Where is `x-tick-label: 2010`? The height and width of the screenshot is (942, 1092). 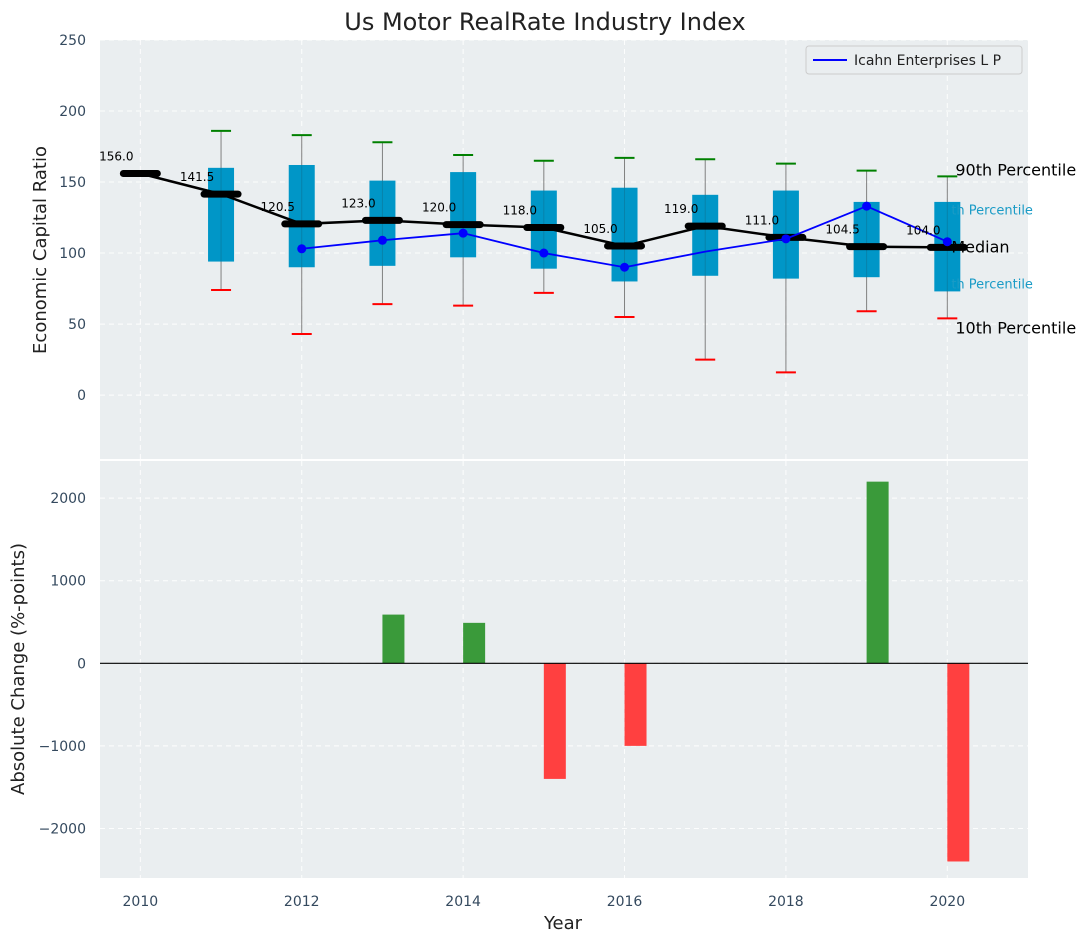
x-tick-label: 2010 is located at coordinates (141, 902).